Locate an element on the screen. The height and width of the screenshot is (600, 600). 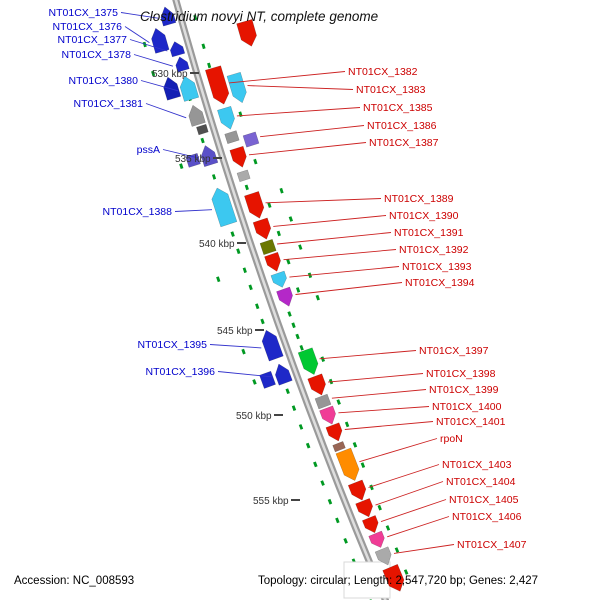
status-accession: Accession: NC_008593 is located at coordinates (74, 581).